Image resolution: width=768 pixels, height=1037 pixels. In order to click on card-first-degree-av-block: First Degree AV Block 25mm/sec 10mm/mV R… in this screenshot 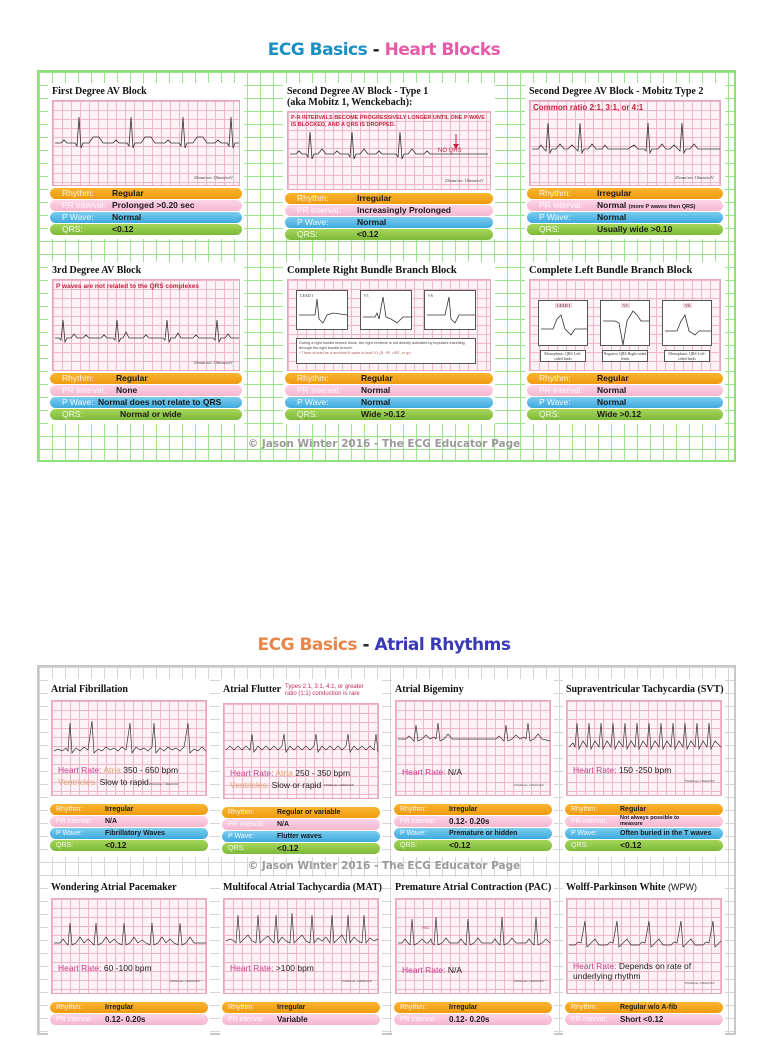, I will do `click(146, 161)`.